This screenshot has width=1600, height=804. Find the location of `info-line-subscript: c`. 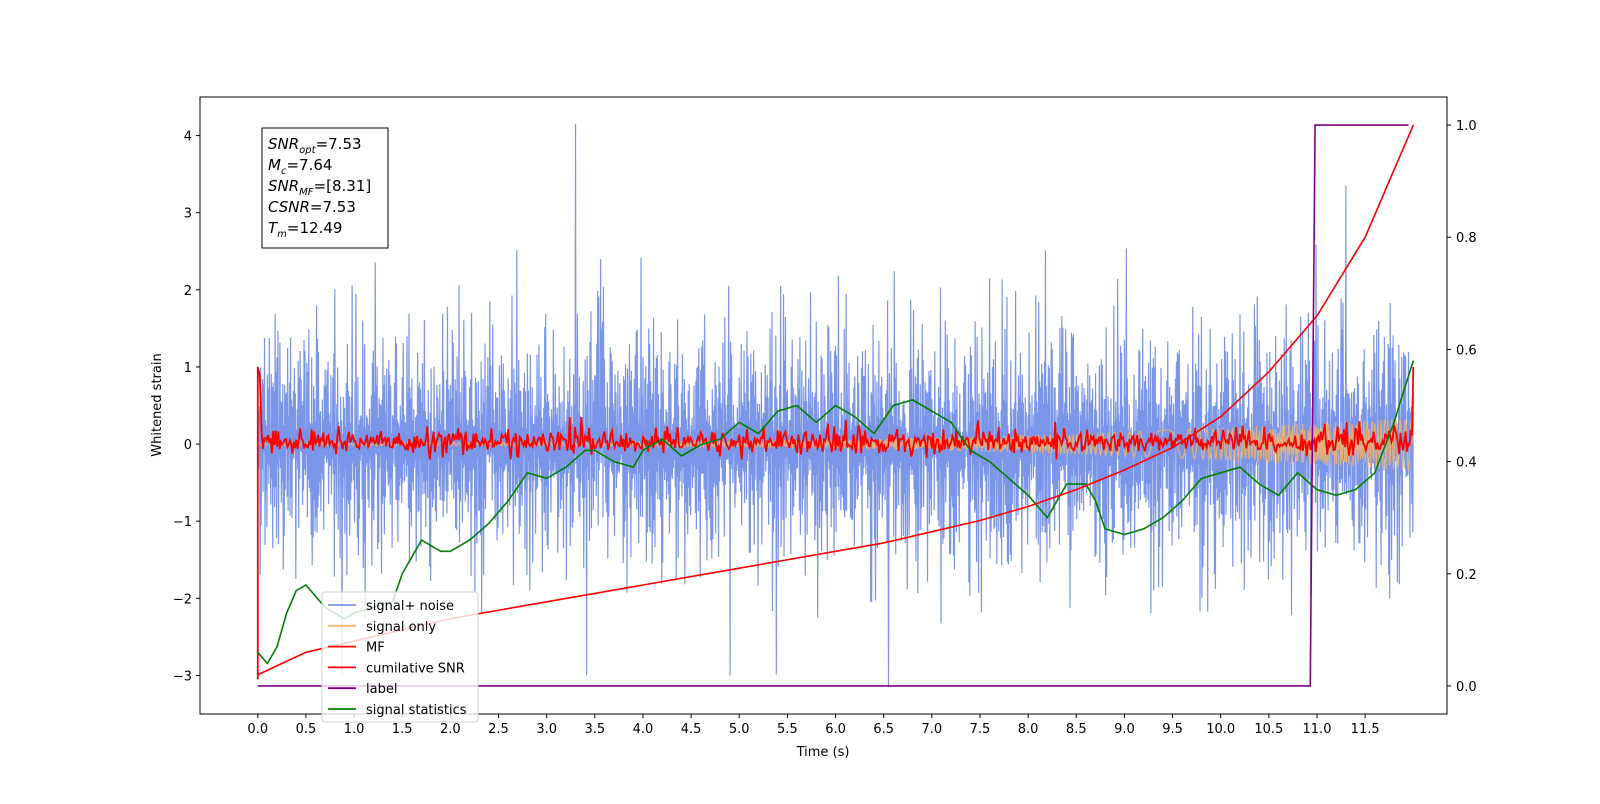

info-line-subscript: c is located at coordinates (284, 171).